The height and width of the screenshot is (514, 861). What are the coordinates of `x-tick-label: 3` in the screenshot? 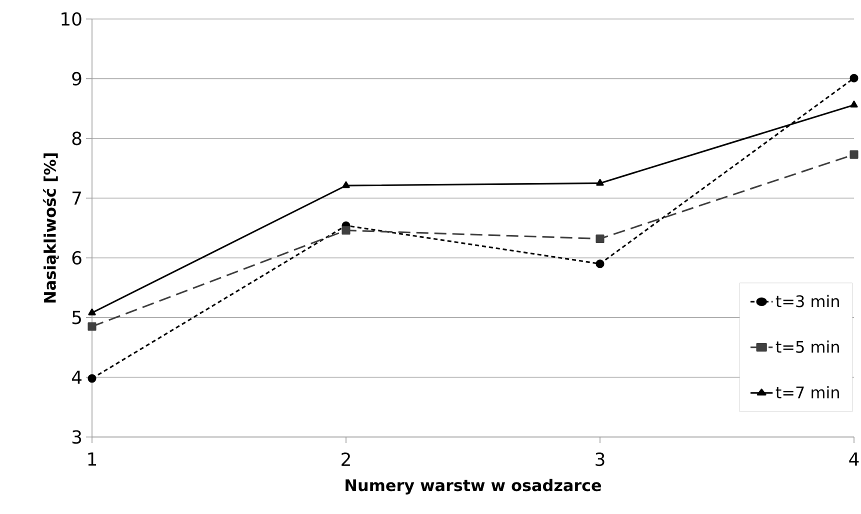 It's located at (600, 459).